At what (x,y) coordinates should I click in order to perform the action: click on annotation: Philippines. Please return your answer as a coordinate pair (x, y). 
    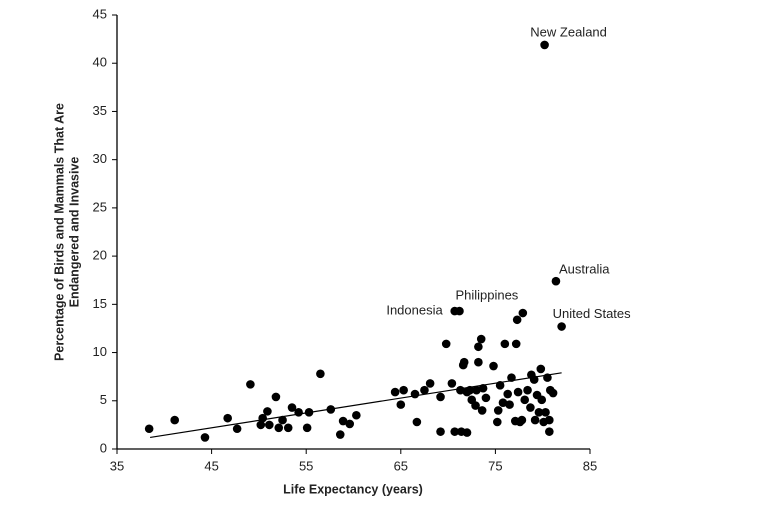
    Looking at the image, I should click on (486, 295).